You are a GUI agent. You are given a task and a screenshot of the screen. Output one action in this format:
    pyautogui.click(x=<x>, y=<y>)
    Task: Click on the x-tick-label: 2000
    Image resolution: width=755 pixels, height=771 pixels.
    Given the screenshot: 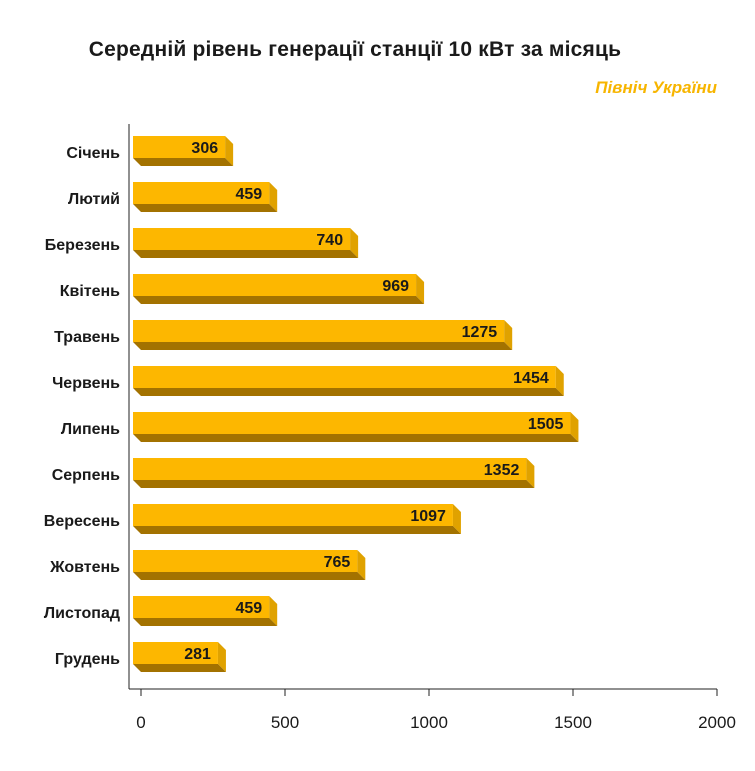 What is the action you would take?
    pyautogui.click(x=717, y=722)
    